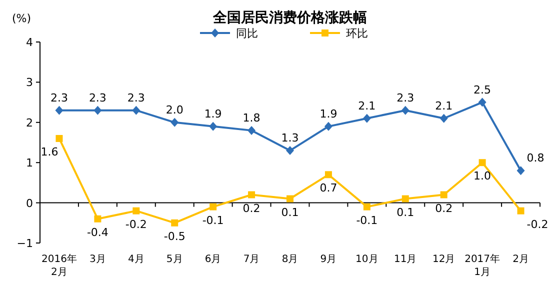 The image size is (553, 307). What do you see at coordinates (29, 203) in the screenshot?
I see `y-tick-label: 0` at bounding box center [29, 203].